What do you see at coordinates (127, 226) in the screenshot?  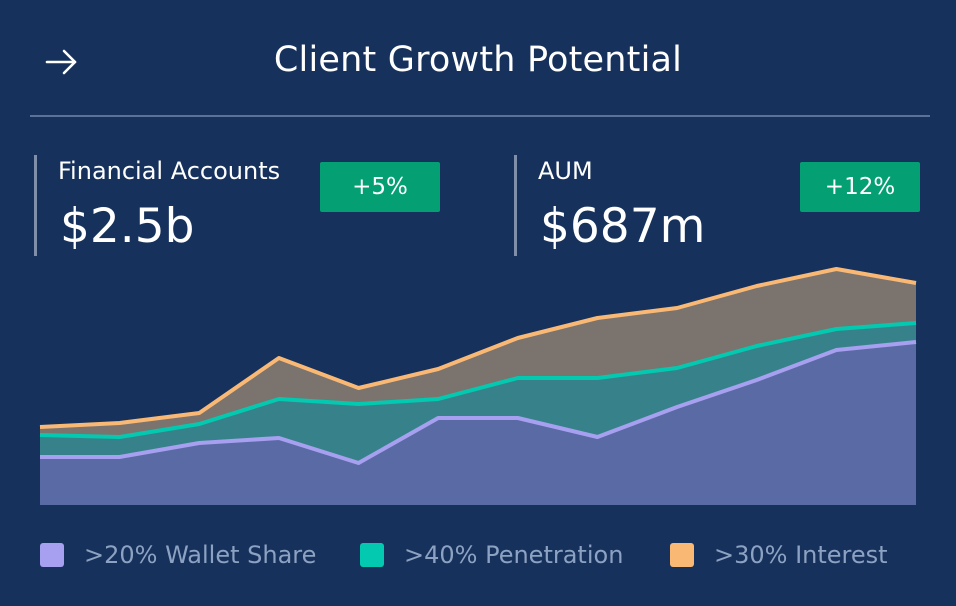 I see `metric-value: $2.5b` at bounding box center [127, 226].